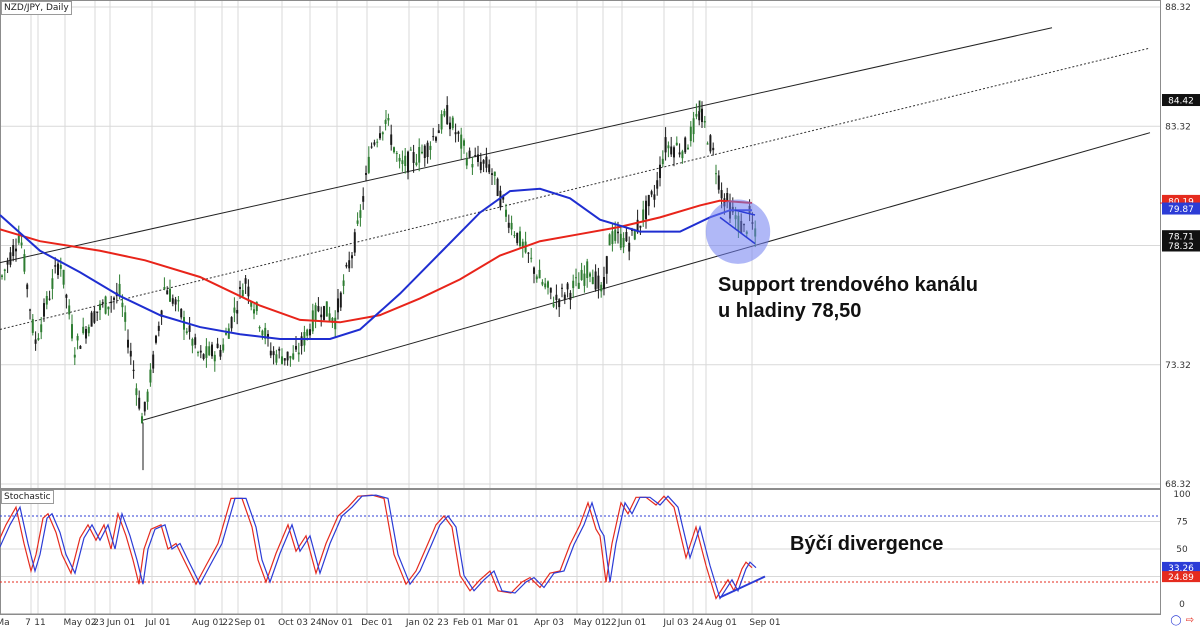 The width and height of the screenshot is (1200, 628). I want to click on stoch-marker-label: 24.89, so click(1181, 578).